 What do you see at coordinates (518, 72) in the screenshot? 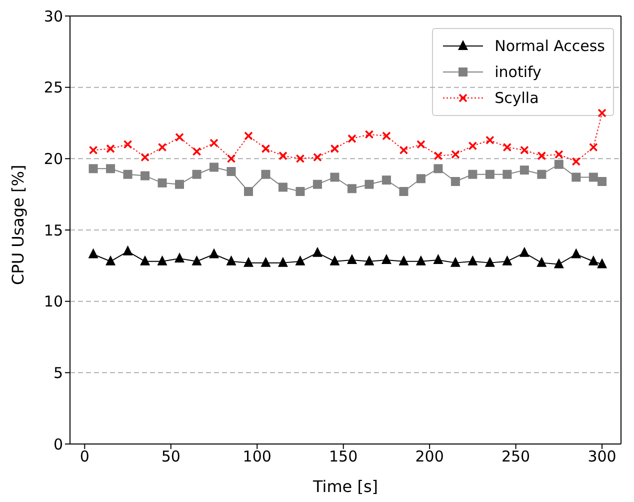
I see `legend-label: inotify` at bounding box center [518, 72].